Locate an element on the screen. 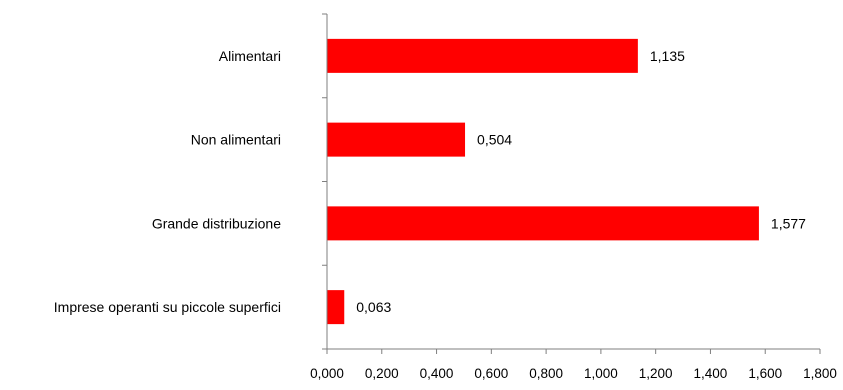  x-tick-label: 0,600 is located at coordinates (491, 373).